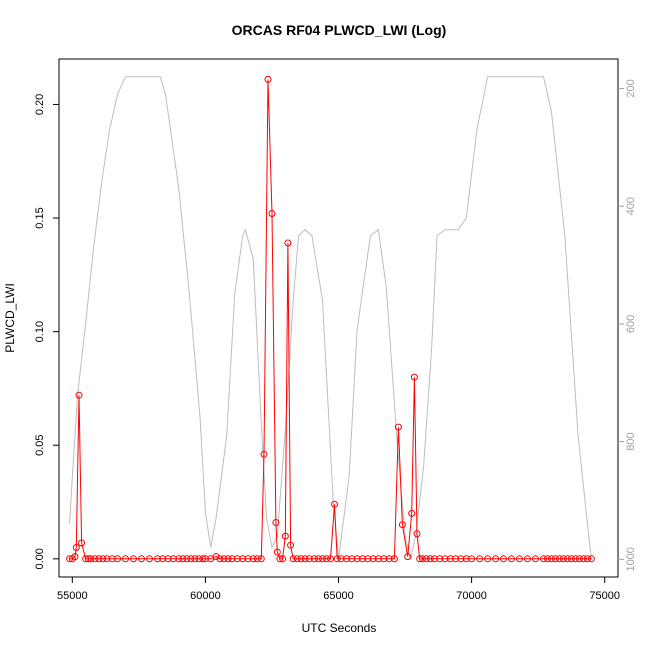 Image resolution: width=650 pixels, height=650 pixels. I want to click on right-y-tick-label: 200, so click(631, 88).